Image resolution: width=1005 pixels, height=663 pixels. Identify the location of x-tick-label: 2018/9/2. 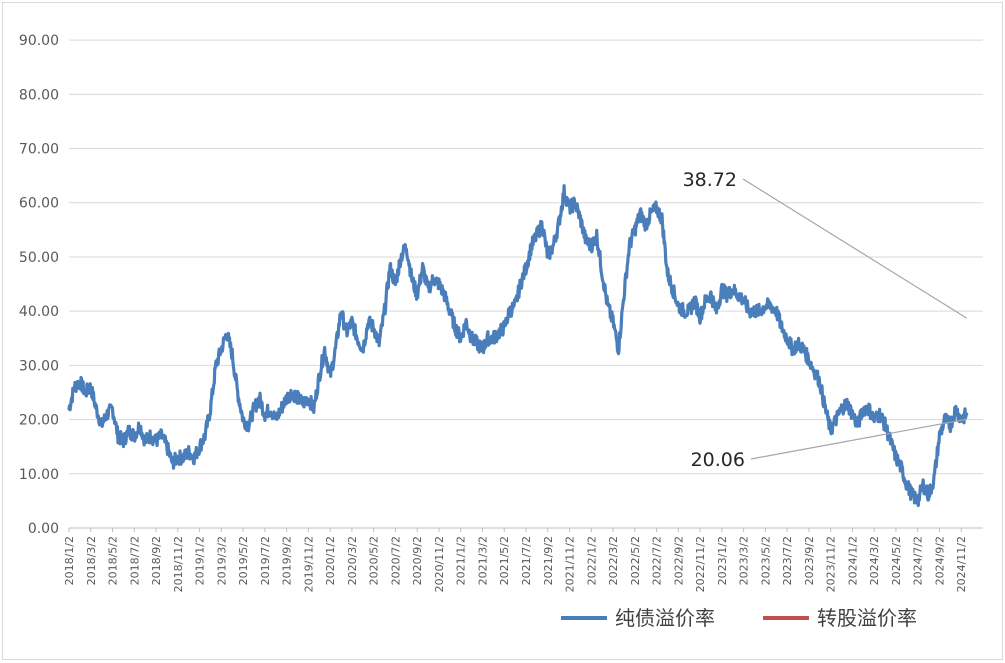
(156, 560).